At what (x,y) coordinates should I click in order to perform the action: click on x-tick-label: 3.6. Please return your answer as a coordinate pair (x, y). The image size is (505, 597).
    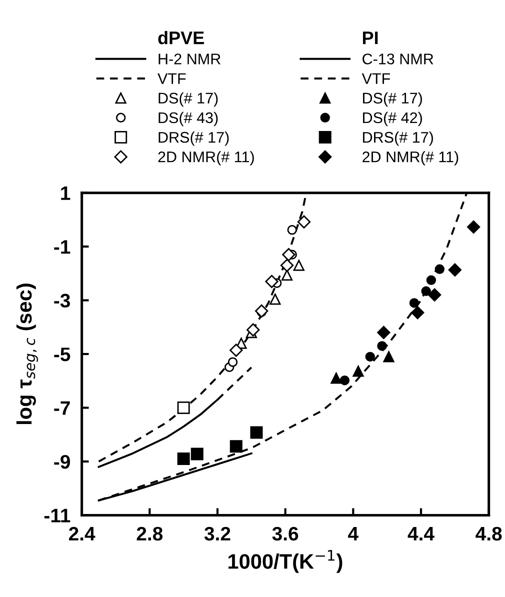
    Looking at the image, I should click on (285, 533).